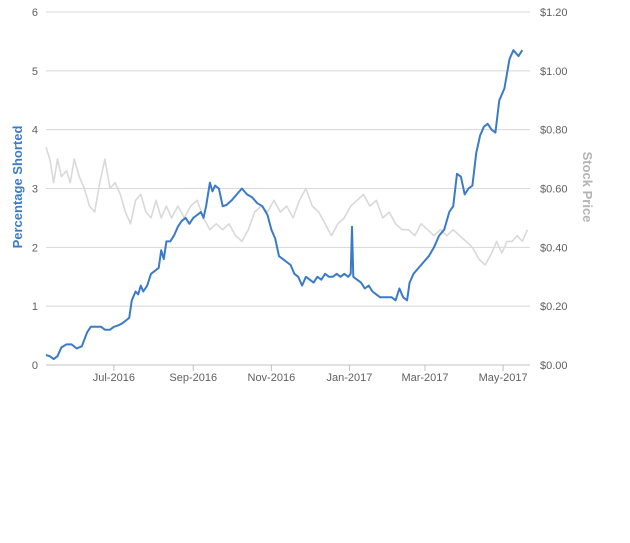 The image size is (630, 543). Describe the element at coordinates (554, 307) in the screenshot. I see `y-right-tick-label: $0.20` at that location.